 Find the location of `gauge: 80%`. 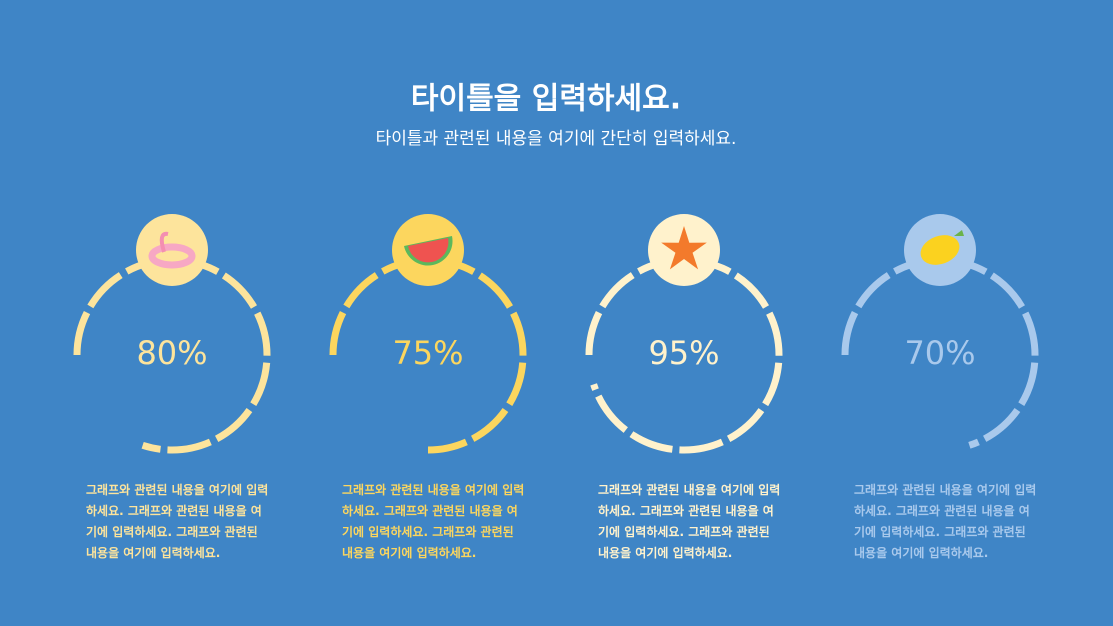

gauge: 80% is located at coordinates (172, 334).